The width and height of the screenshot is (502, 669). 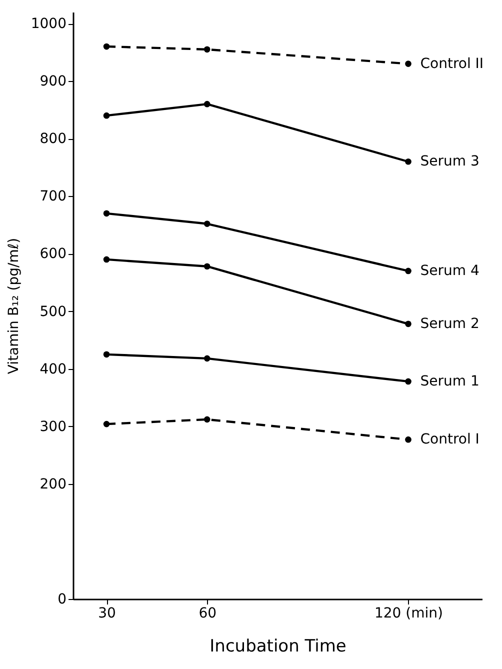 What do you see at coordinates (14, 306) in the screenshot?
I see `y-axis-title: Vitamin B₁₂ (pg/mℓ)` at bounding box center [14, 306].